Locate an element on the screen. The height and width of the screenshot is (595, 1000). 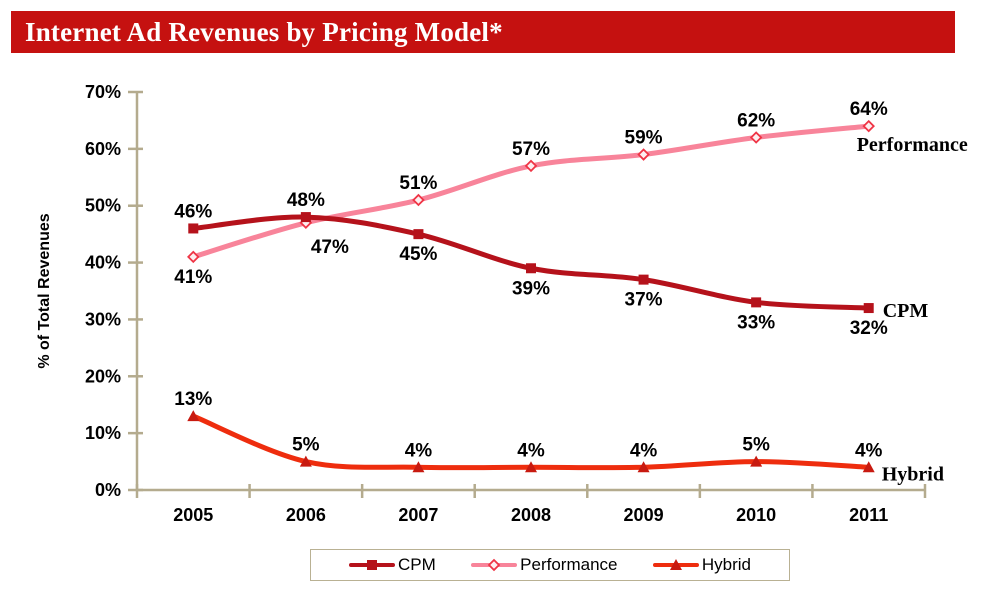
legend-label-hybrid: Hybrid is located at coordinates (726, 564).